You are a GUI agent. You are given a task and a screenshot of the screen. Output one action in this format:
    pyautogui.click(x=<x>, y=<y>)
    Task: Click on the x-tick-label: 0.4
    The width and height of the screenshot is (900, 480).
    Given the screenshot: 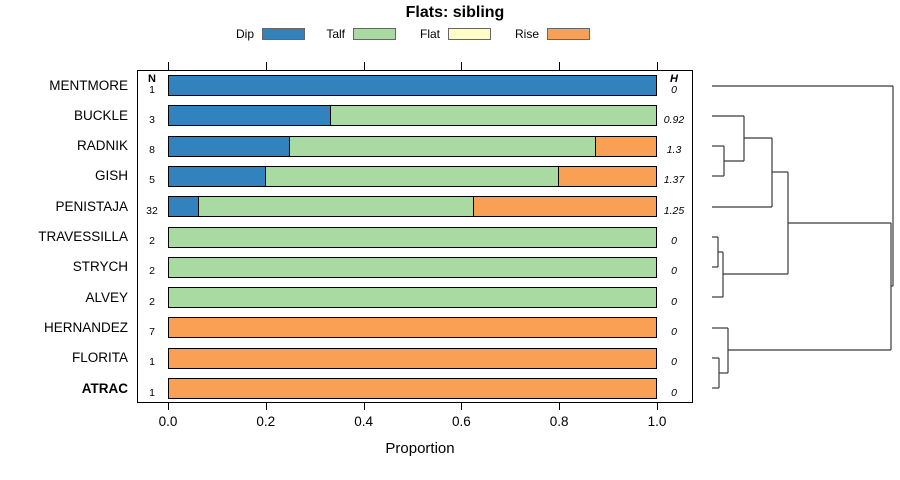 What is the action you would take?
    pyautogui.click(x=363, y=421)
    